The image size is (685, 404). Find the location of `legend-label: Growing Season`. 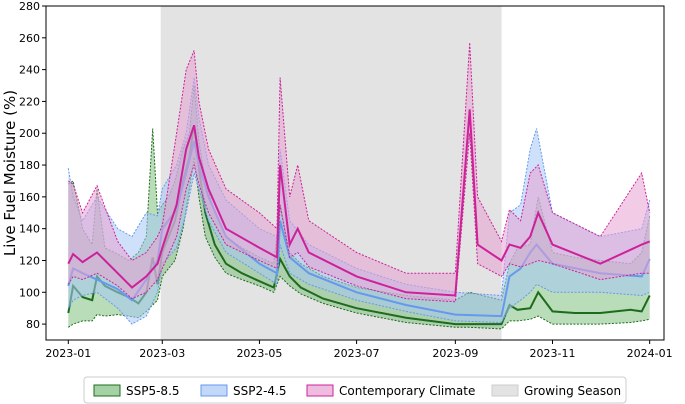

legend-label: Growing Season is located at coordinates (572, 391).